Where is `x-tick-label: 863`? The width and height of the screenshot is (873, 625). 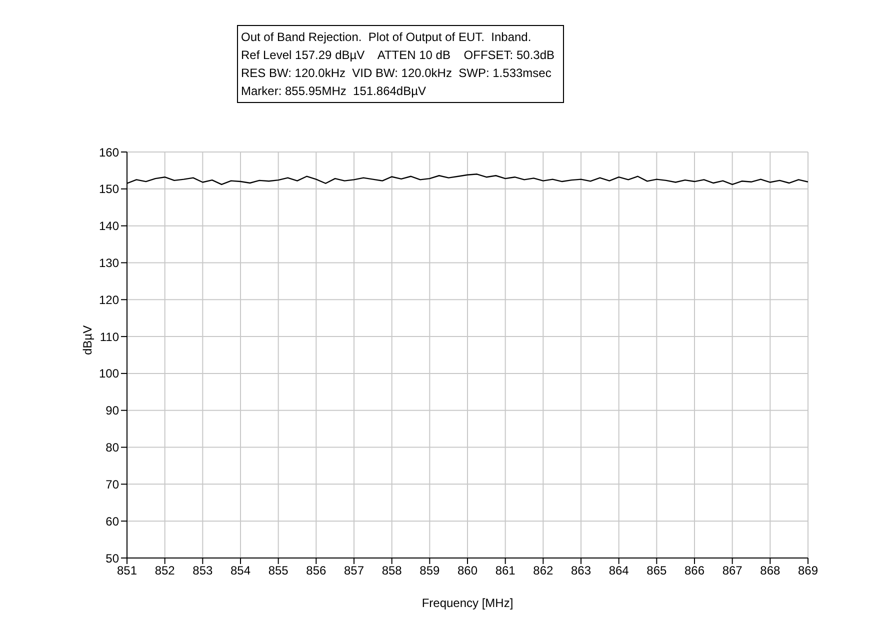 x-tick-label: 863 is located at coordinates (581, 571).